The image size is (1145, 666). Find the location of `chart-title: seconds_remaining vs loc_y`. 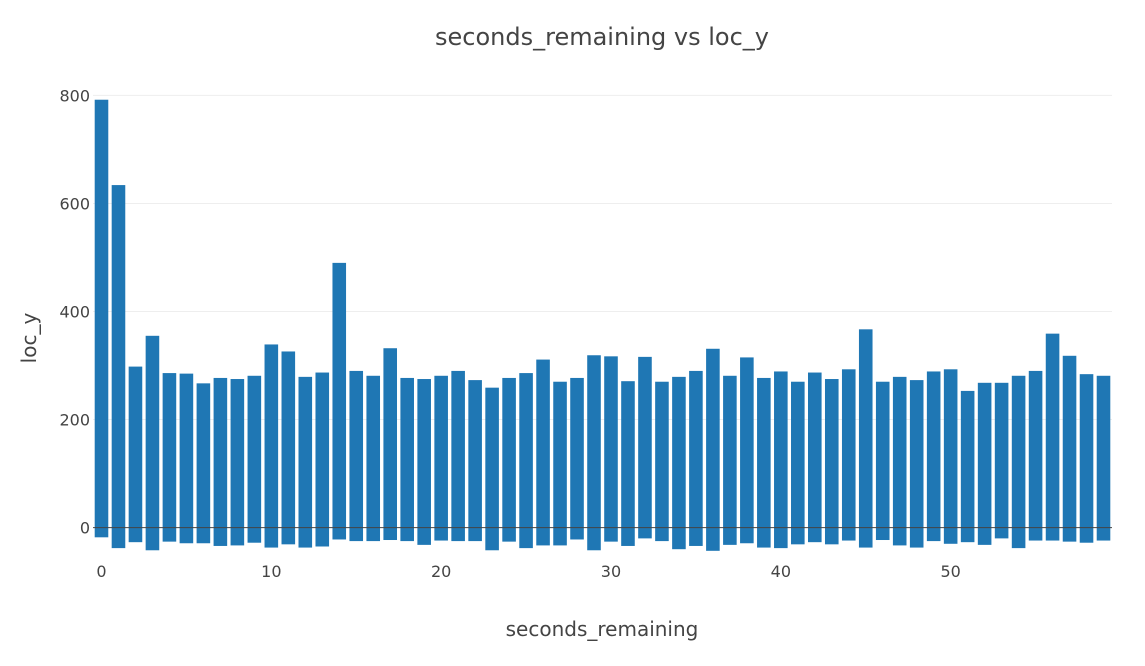

chart-title: seconds_remaining vs loc_y is located at coordinates (602, 37).